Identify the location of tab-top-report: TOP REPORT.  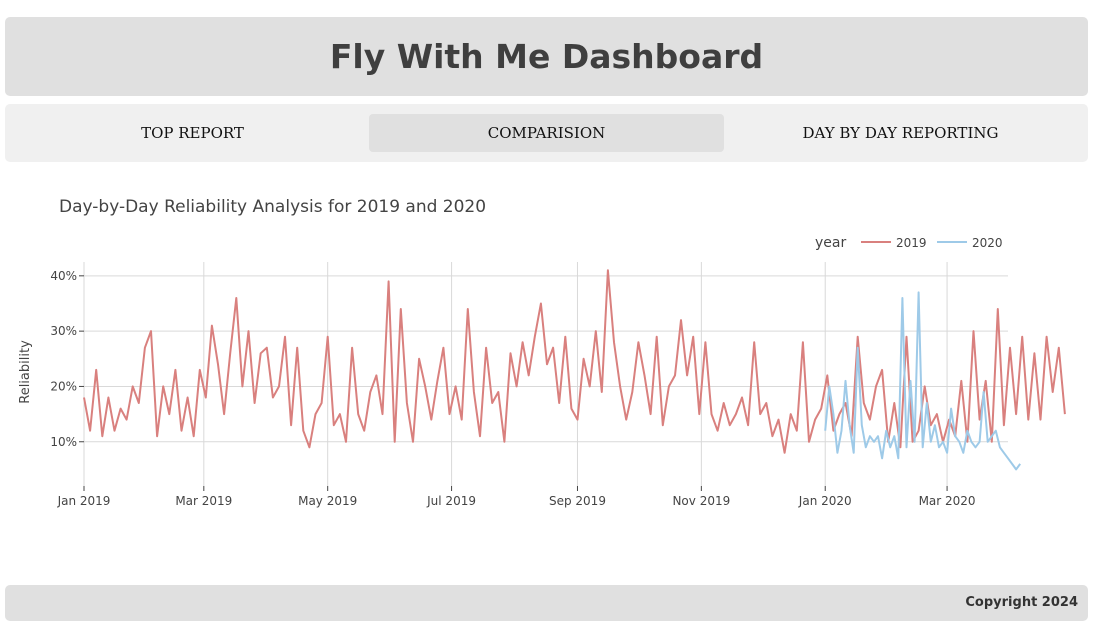
(192, 133).